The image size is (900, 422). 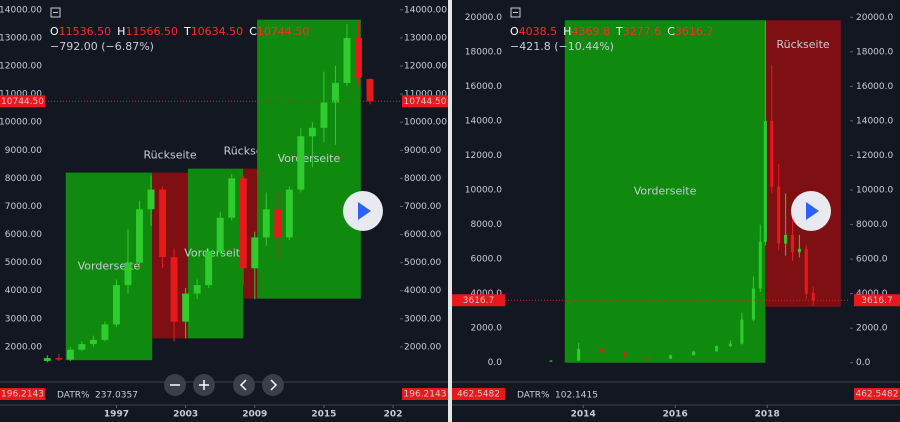 I want to click on indicator-value: 102.1415, so click(x=576, y=396).